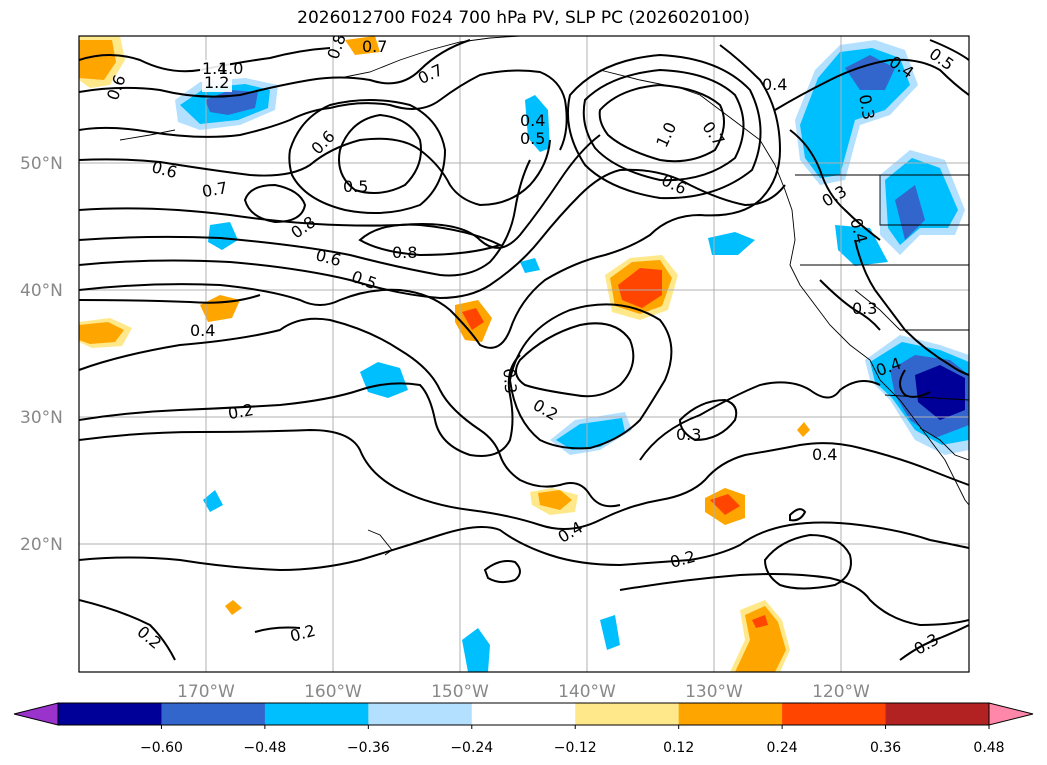  What do you see at coordinates (264, 748) in the screenshot?
I see `colorbar-tick-label: −0.48` at bounding box center [264, 748].